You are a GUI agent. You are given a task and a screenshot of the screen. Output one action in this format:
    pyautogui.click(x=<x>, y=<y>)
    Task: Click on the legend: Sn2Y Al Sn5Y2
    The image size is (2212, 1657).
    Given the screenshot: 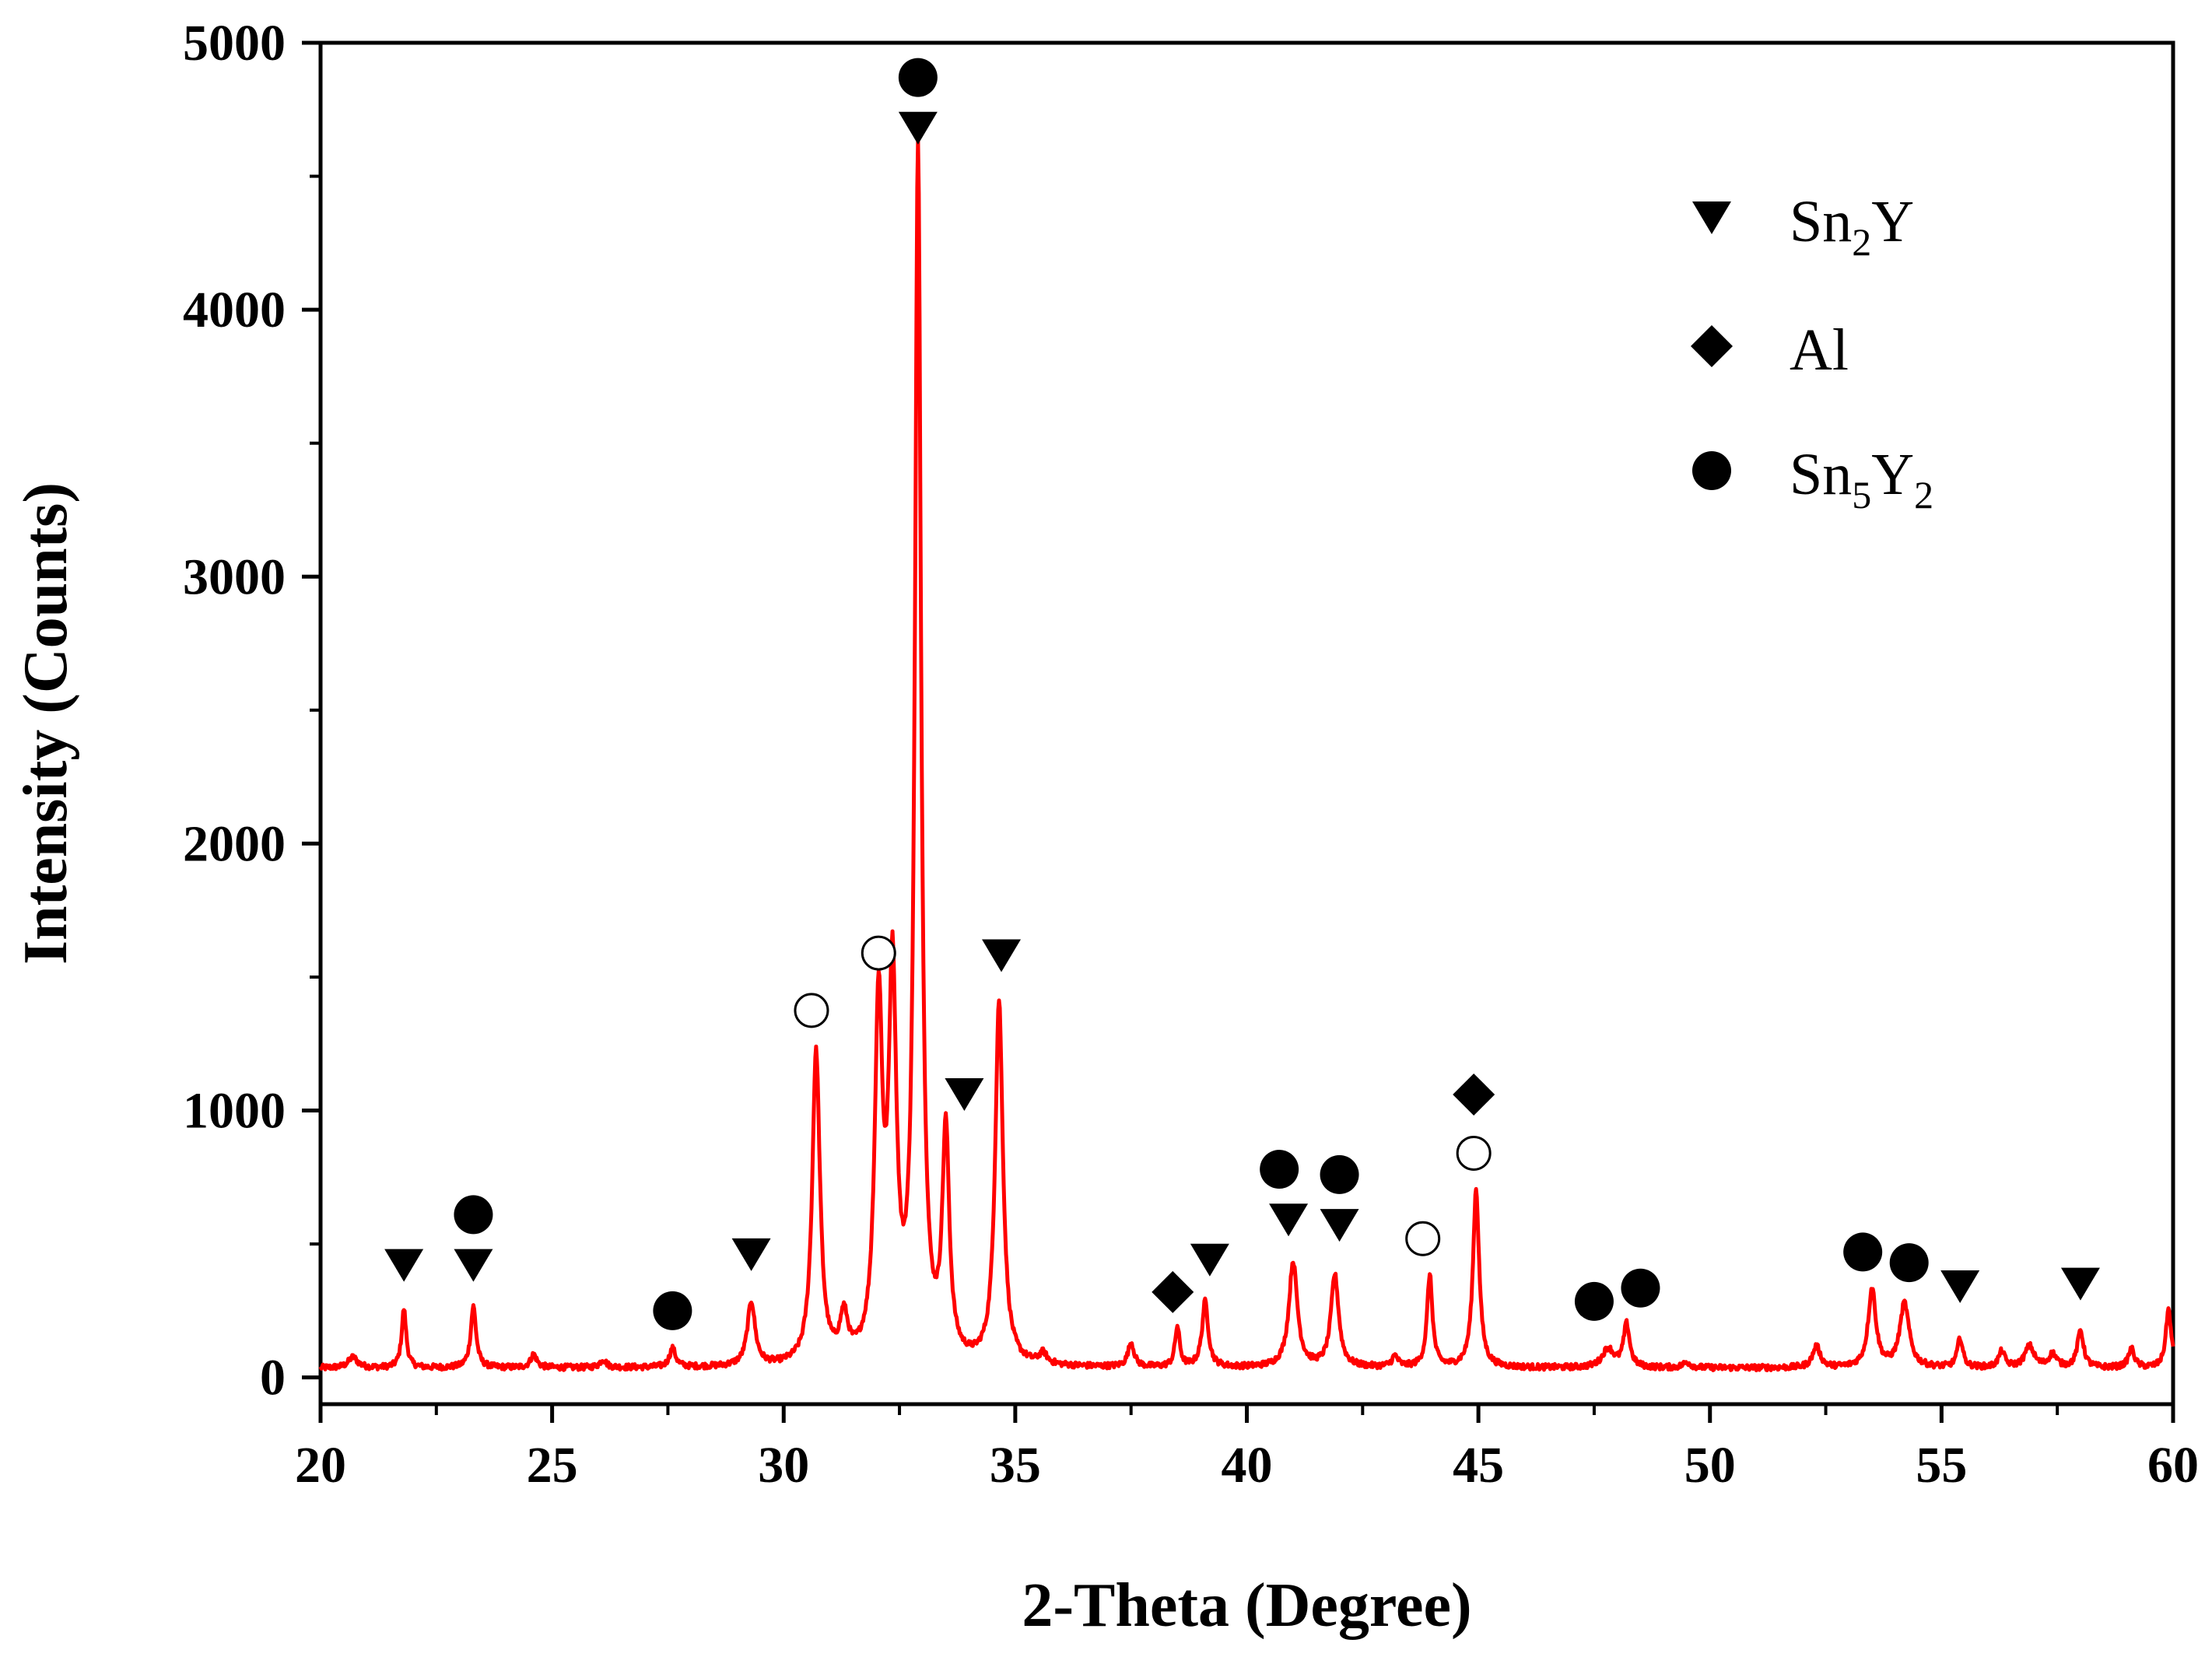 What is the action you would take?
    pyautogui.click(x=1812, y=353)
    